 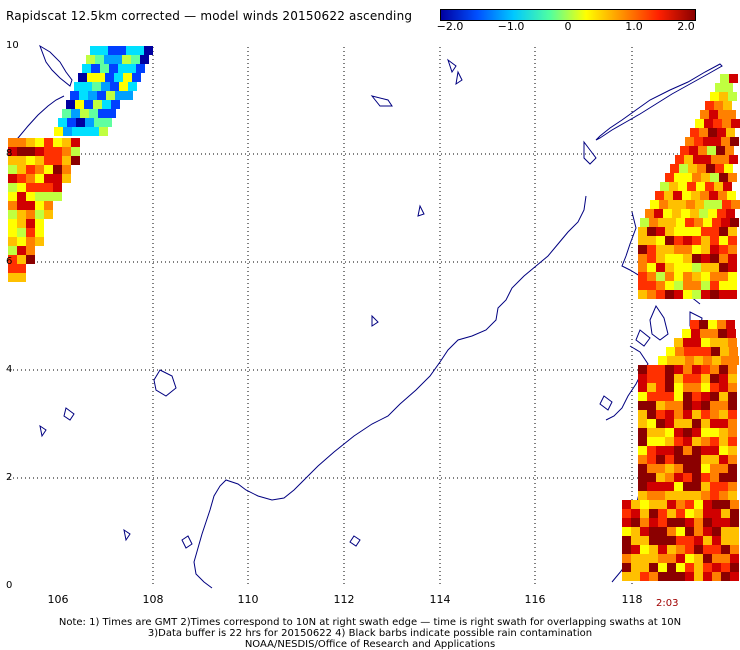 I want to click on swath-time-label: 2:03, so click(x=667, y=603).